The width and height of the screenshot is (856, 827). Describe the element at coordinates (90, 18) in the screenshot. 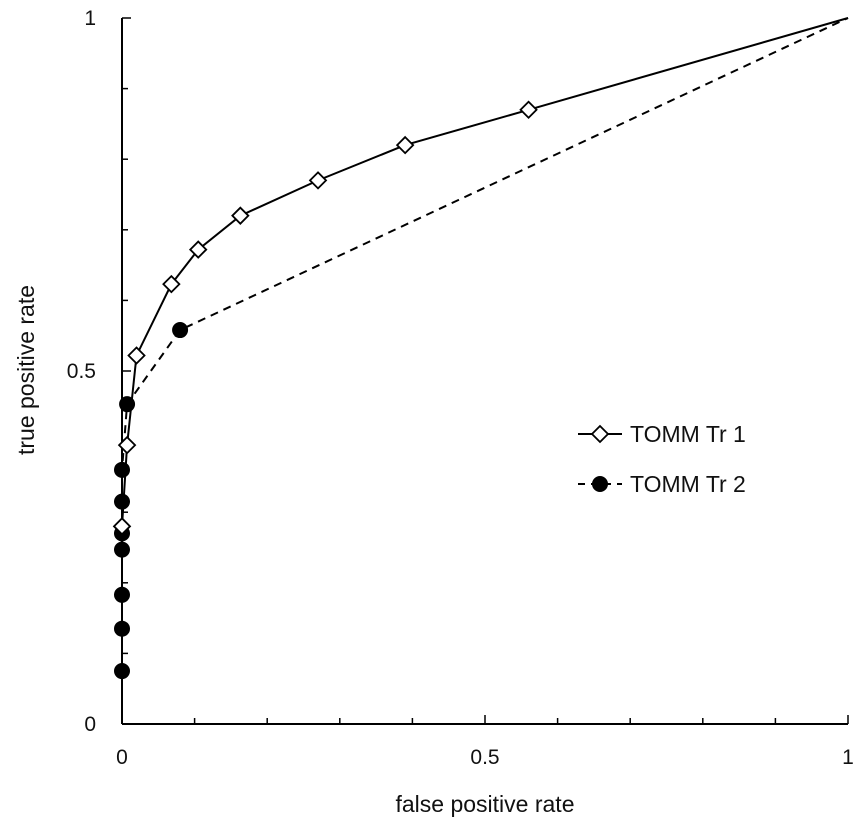

I see `y-tick-label: 1` at that location.